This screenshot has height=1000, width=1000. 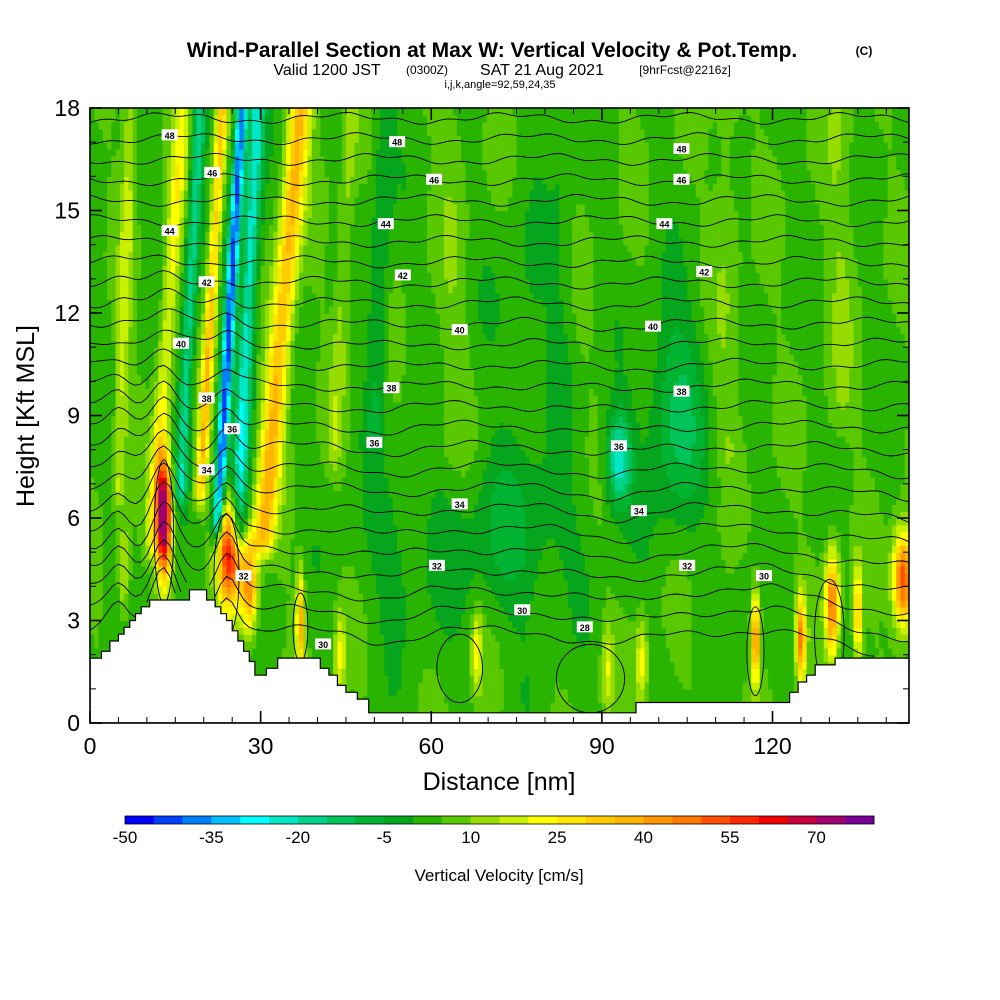 What do you see at coordinates (261, 746) in the screenshot?
I see `x-tick-label: 30` at bounding box center [261, 746].